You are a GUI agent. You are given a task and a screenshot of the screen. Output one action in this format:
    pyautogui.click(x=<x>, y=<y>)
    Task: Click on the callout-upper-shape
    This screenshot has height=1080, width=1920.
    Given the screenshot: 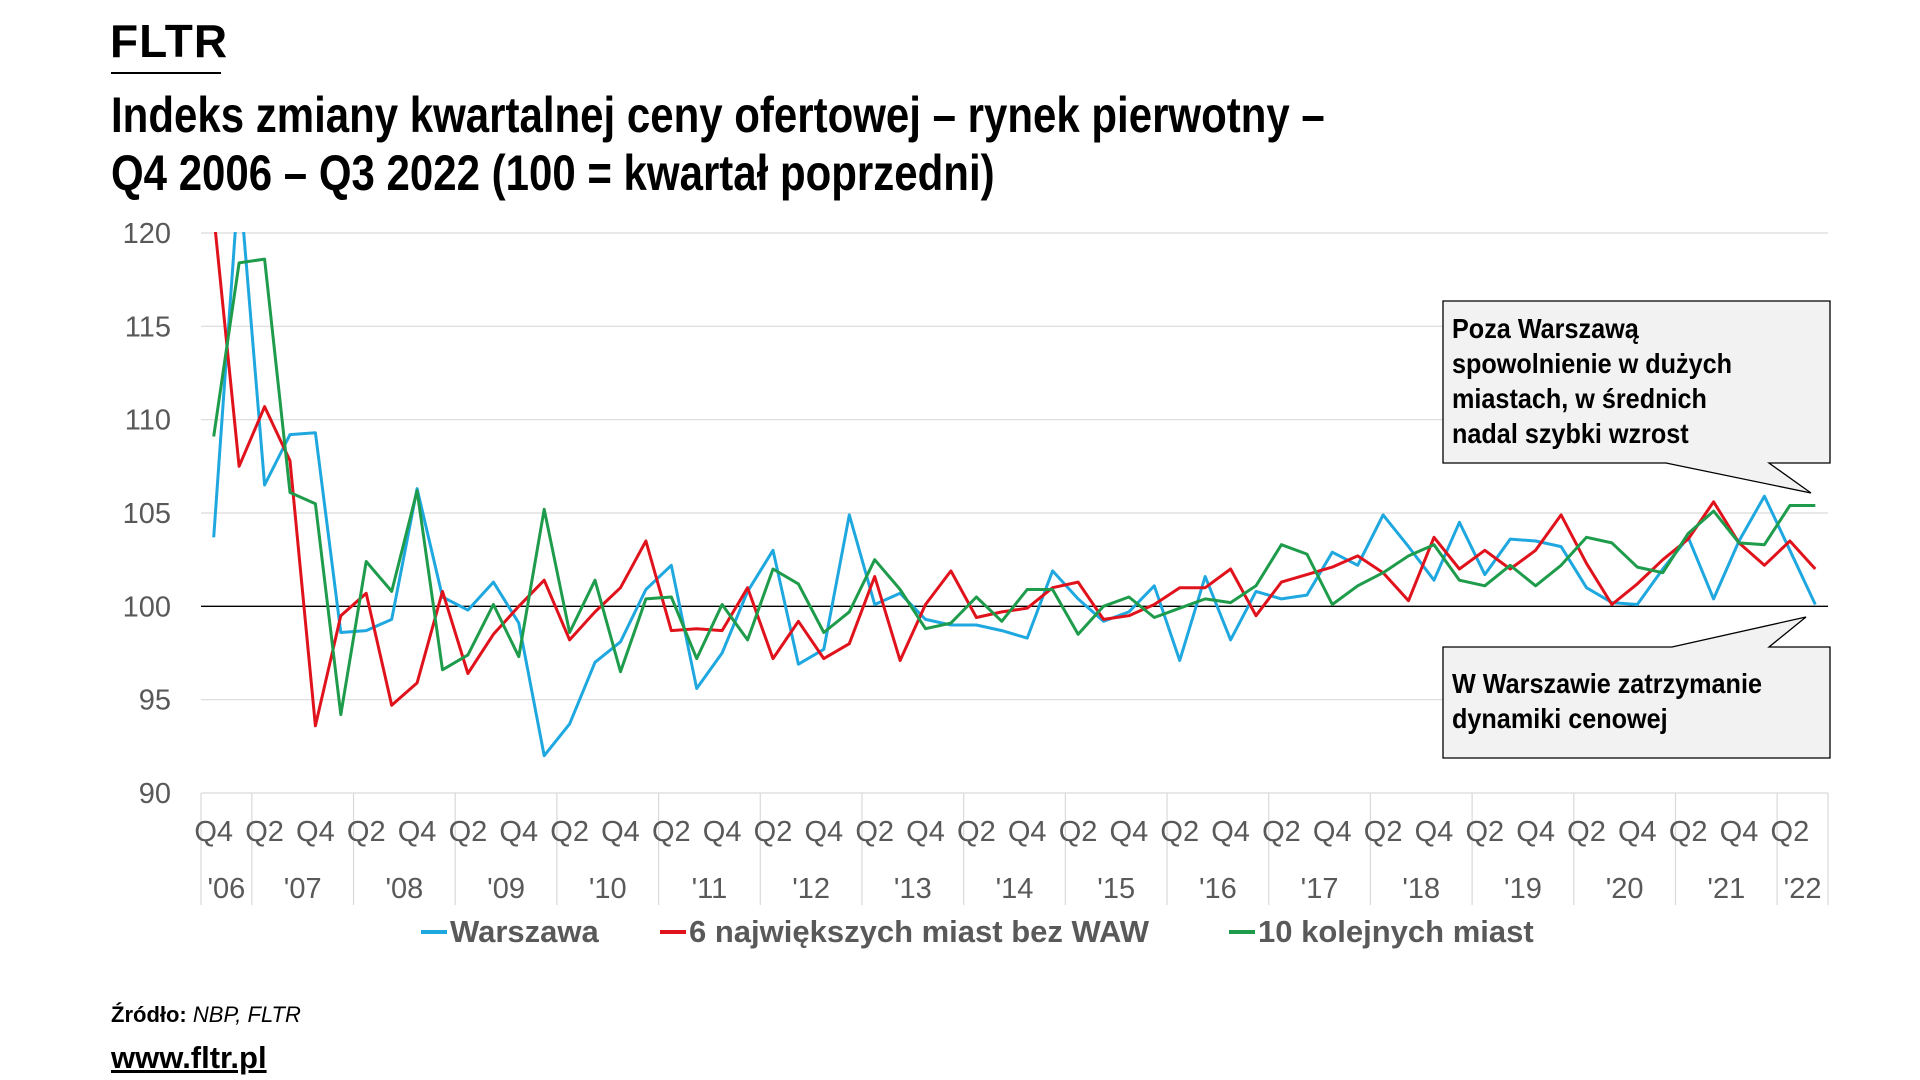 What is the action you would take?
    pyautogui.click(x=1636, y=397)
    